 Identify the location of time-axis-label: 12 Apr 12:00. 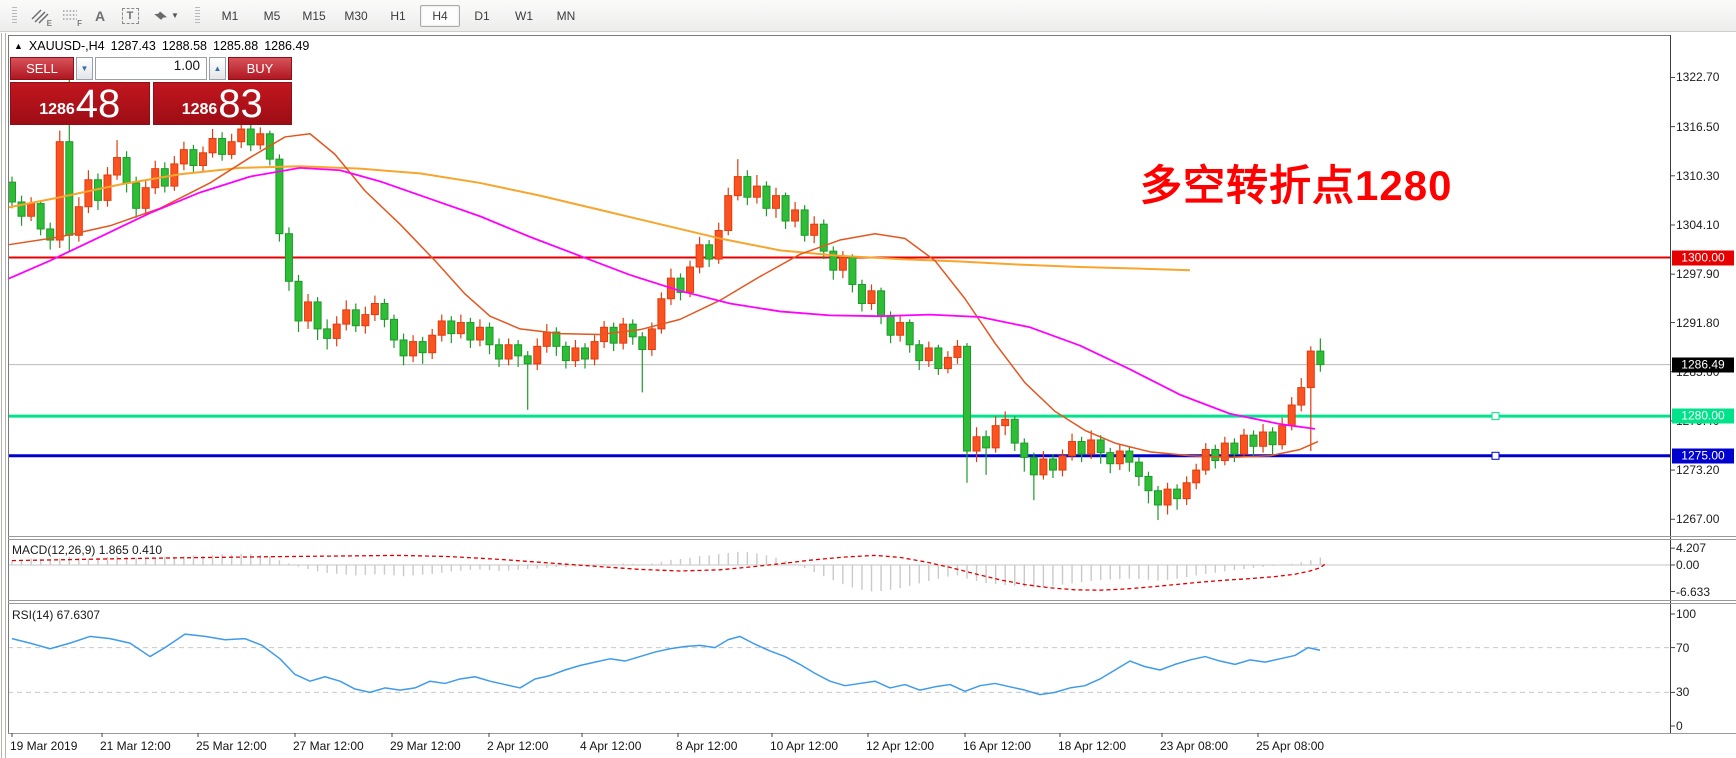
(900, 746).